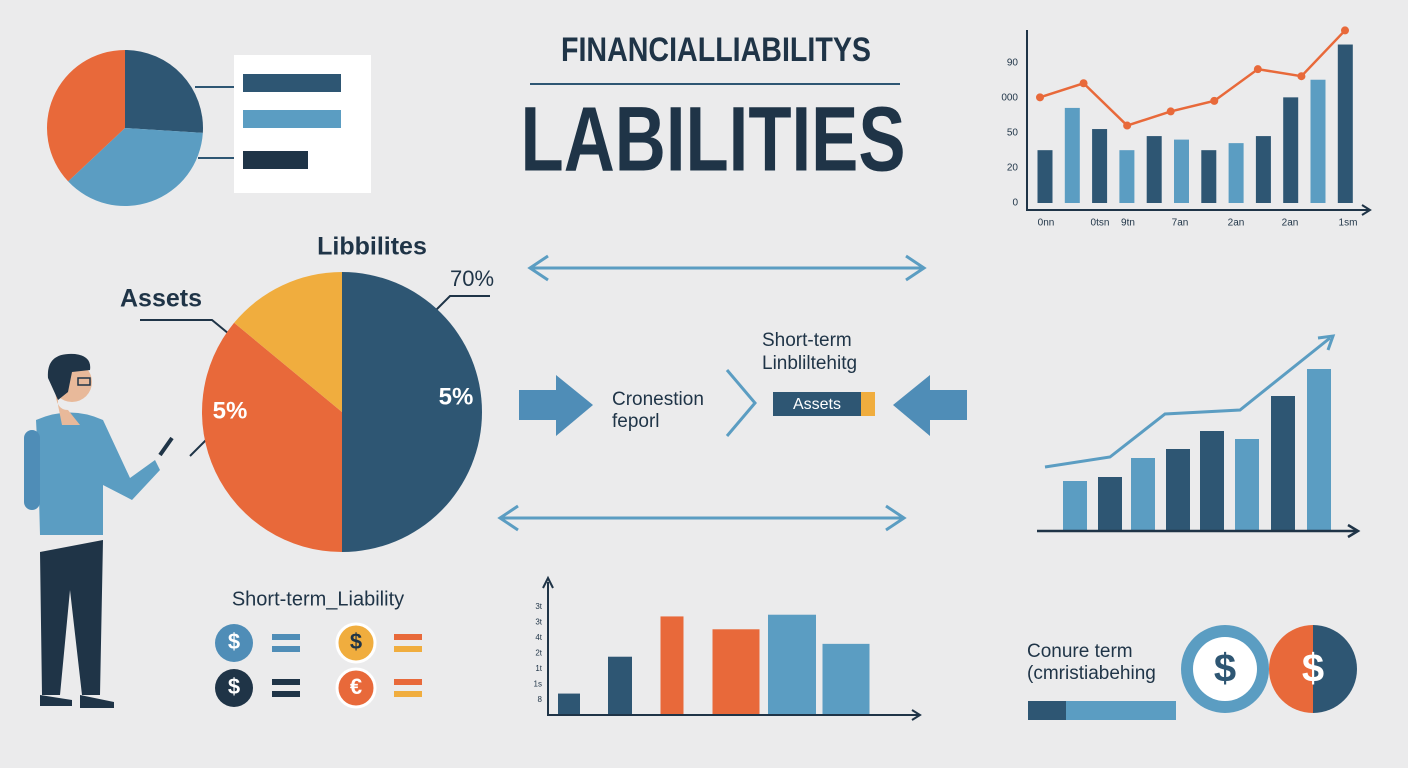 The image size is (1408, 768). Describe the element at coordinates (809, 363) in the screenshot. I see `flow-text: Linbliltehitg` at that location.